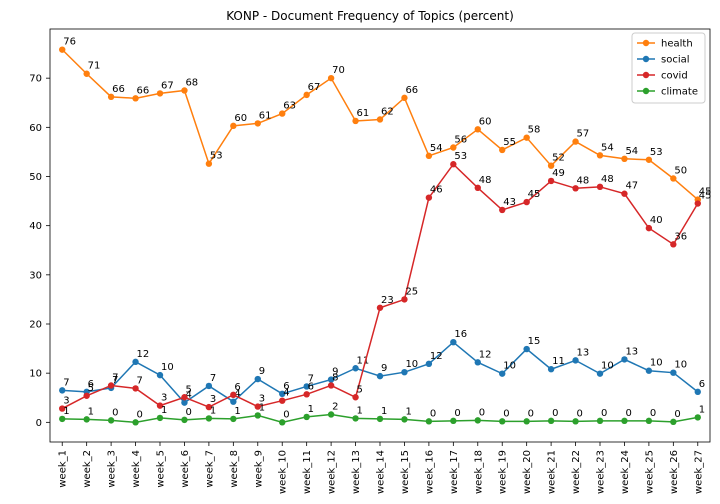 The width and height of the screenshot is (720, 504). I want to click on x-tick-label: week_18, so click(478, 472).